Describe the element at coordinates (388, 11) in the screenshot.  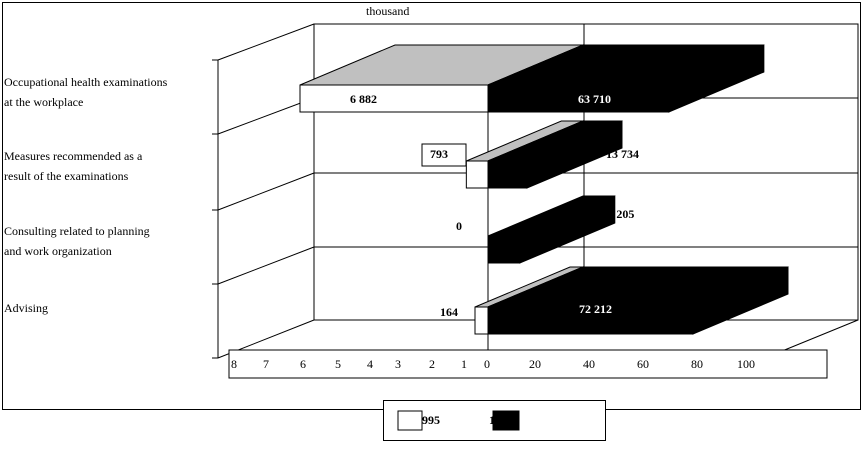
I see `unit-label: thousand` at that location.